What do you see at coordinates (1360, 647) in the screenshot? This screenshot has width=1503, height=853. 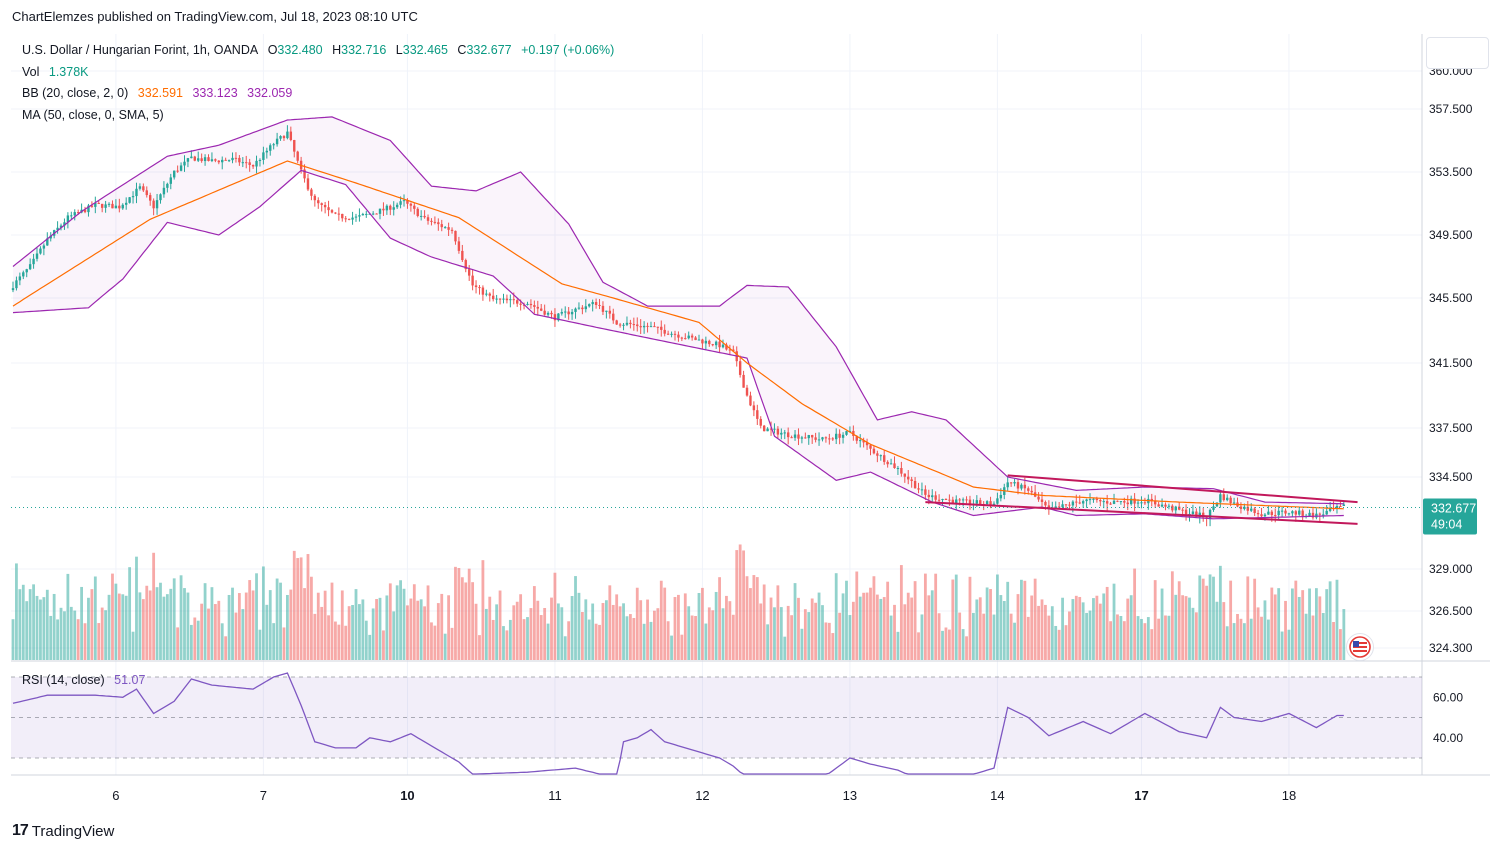 I see `us-flag-icon` at bounding box center [1360, 647].